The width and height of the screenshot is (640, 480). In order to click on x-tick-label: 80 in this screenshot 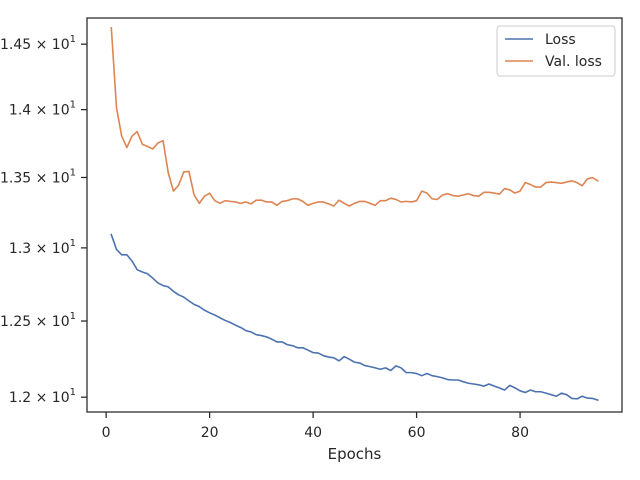, I will do `click(520, 433)`.